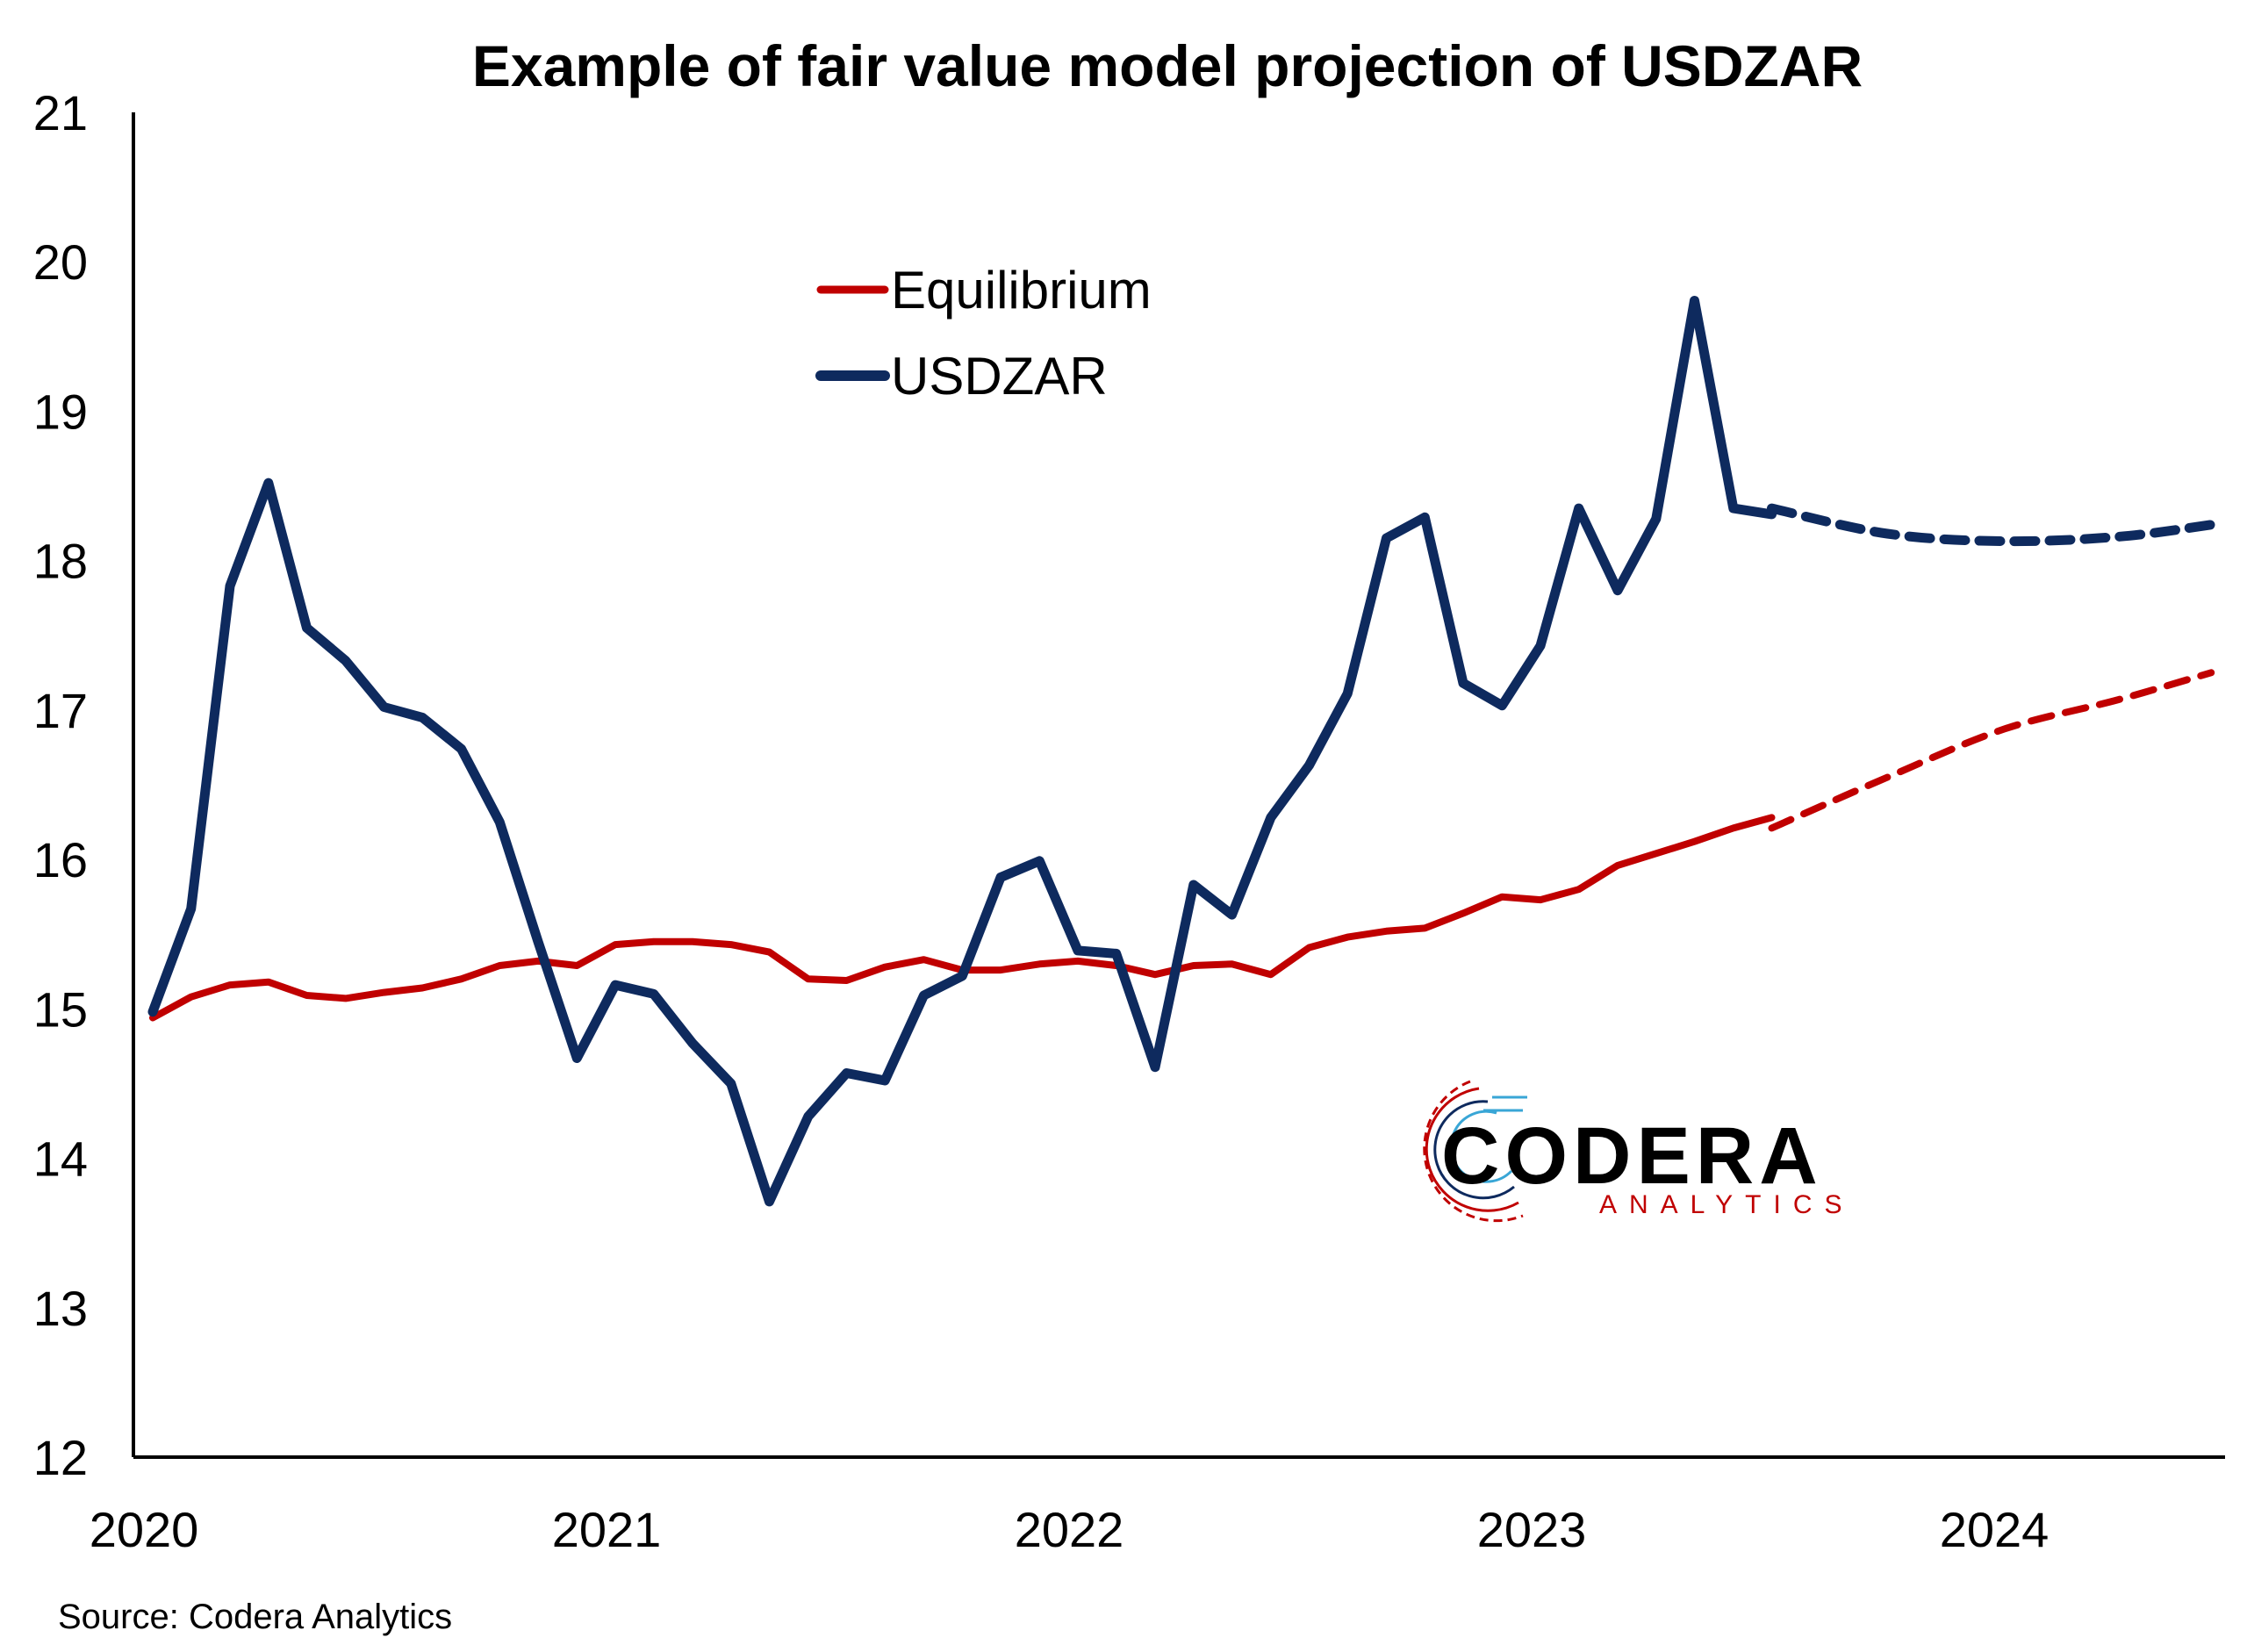 Image resolution: width=2247 pixels, height=1652 pixels. I want to click on y-tick-label: 17, so click(60, 710).